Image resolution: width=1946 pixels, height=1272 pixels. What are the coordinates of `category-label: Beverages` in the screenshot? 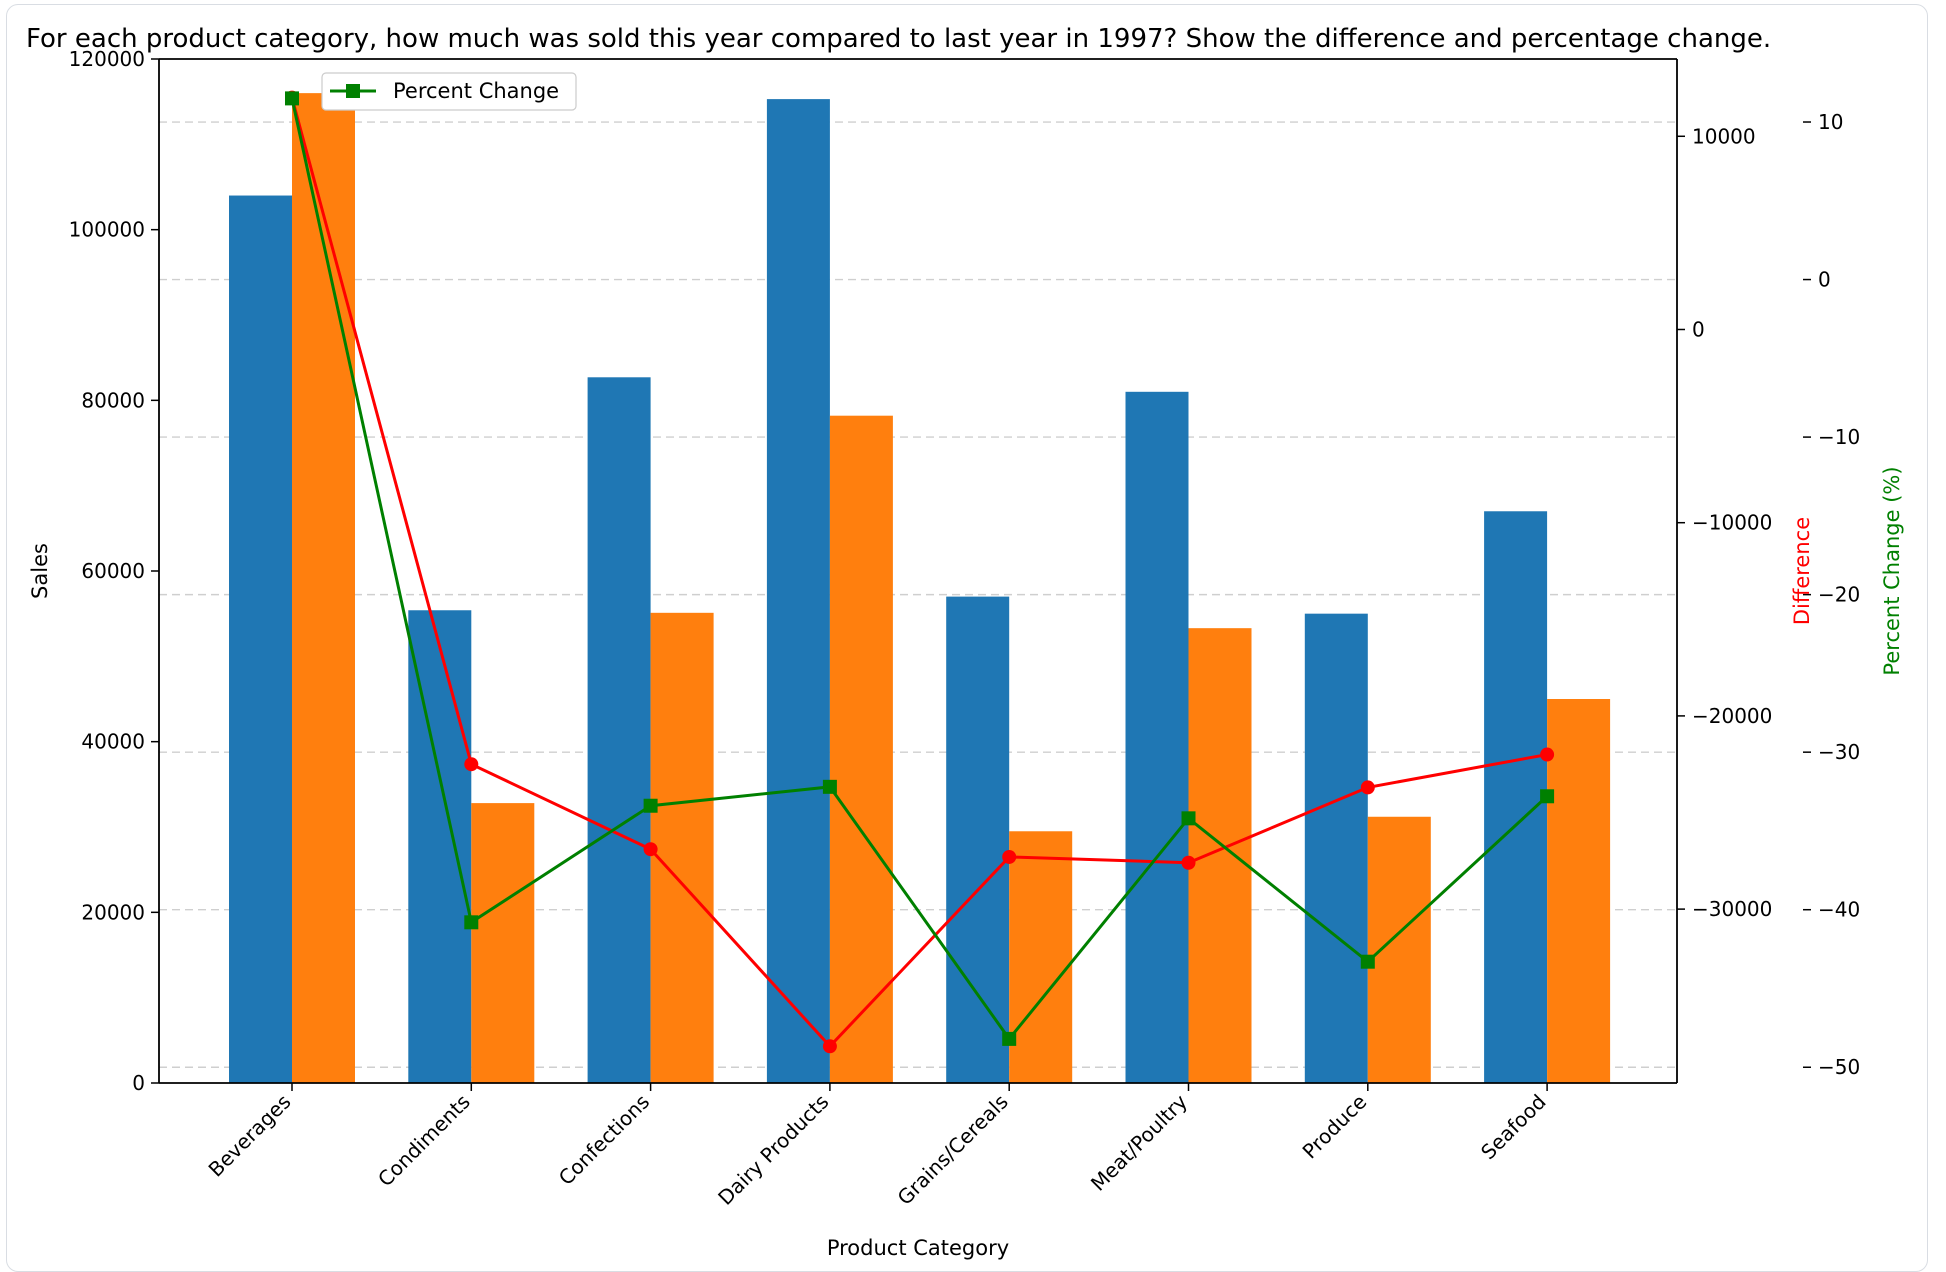 It's located at (250, 1136).